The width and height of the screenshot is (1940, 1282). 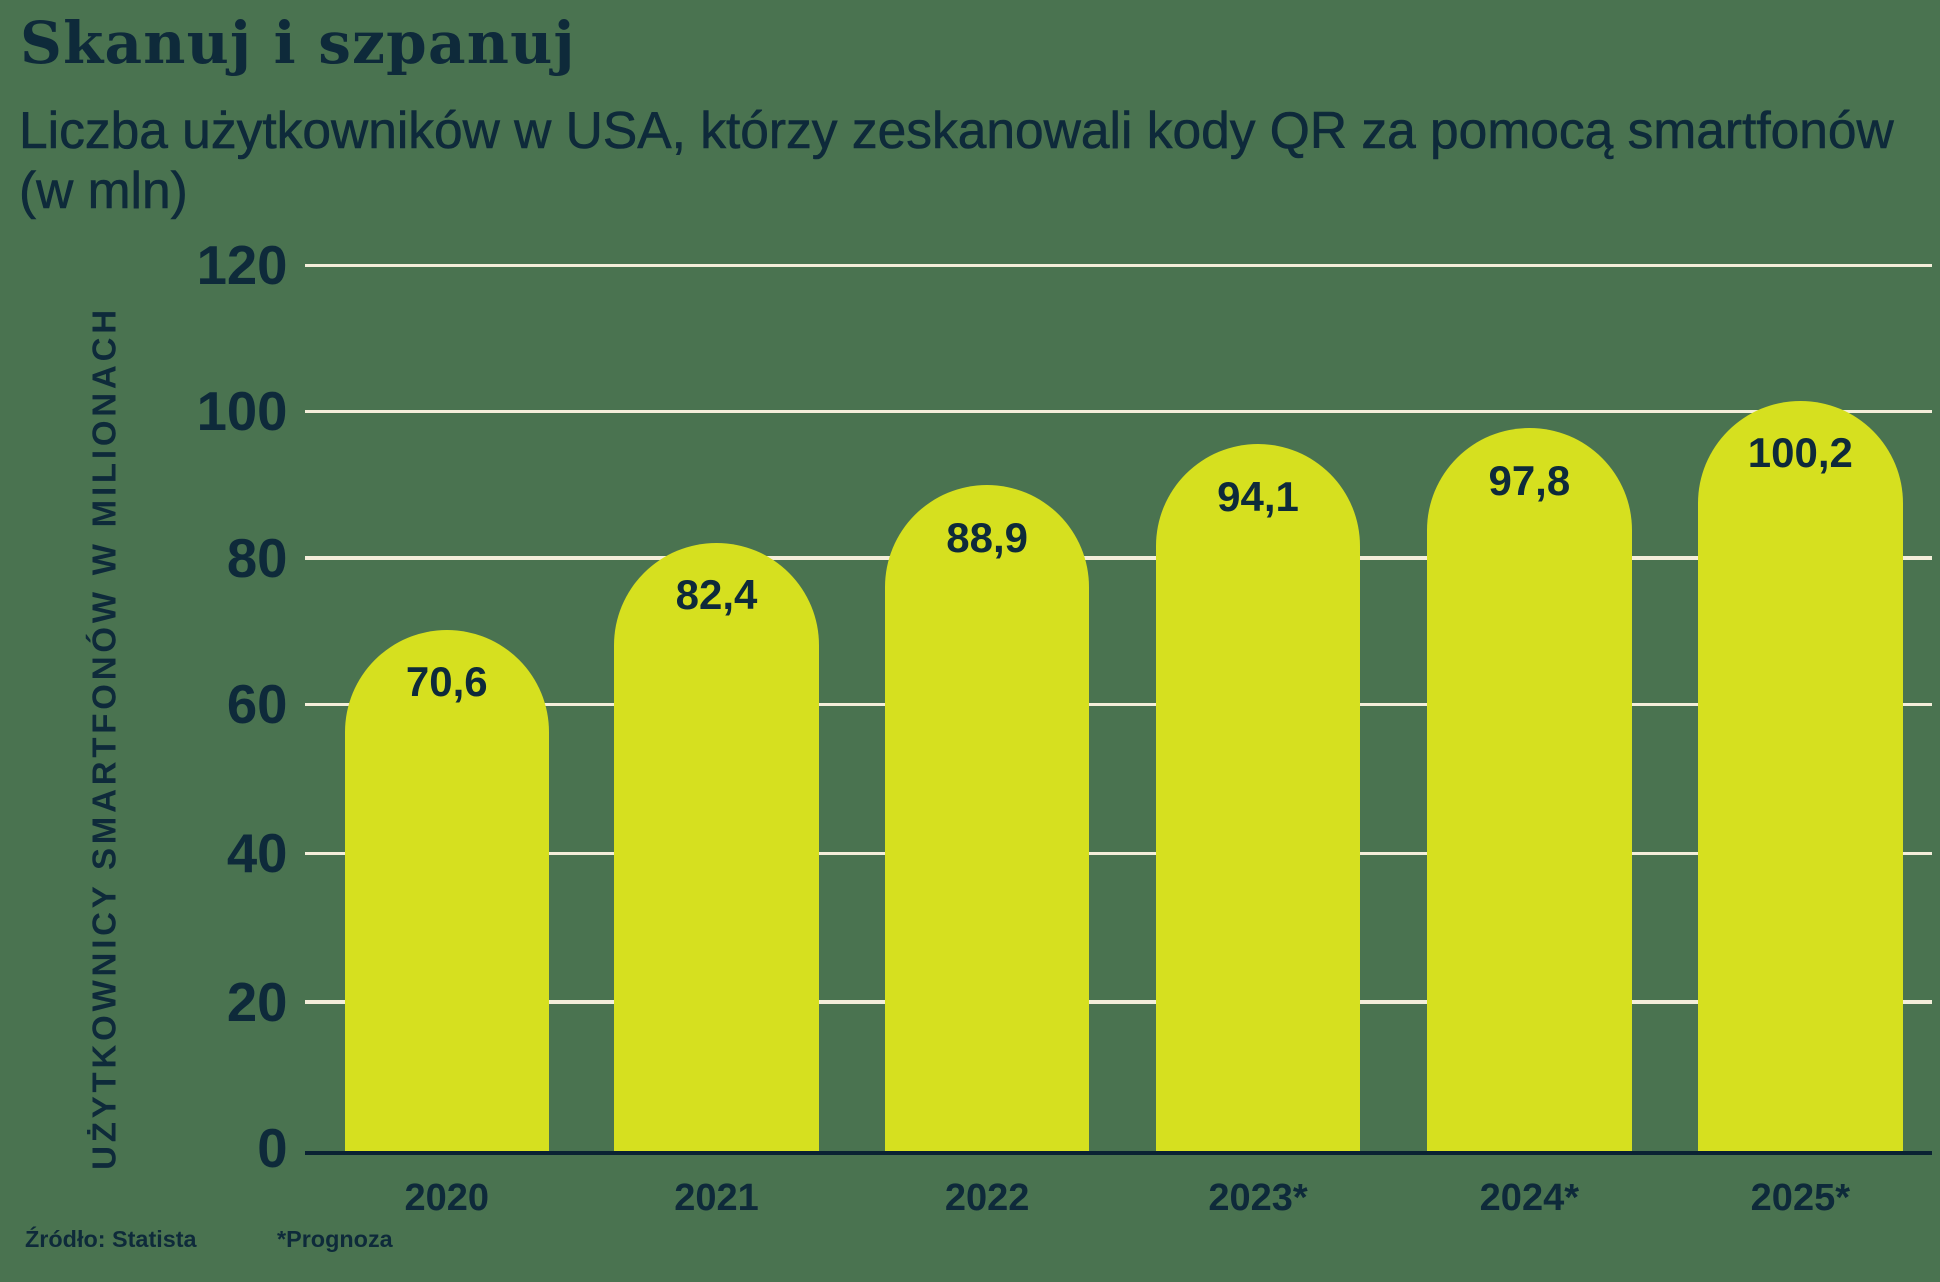 I want to click on x-axis-line, so click(x=1118, y=1152).